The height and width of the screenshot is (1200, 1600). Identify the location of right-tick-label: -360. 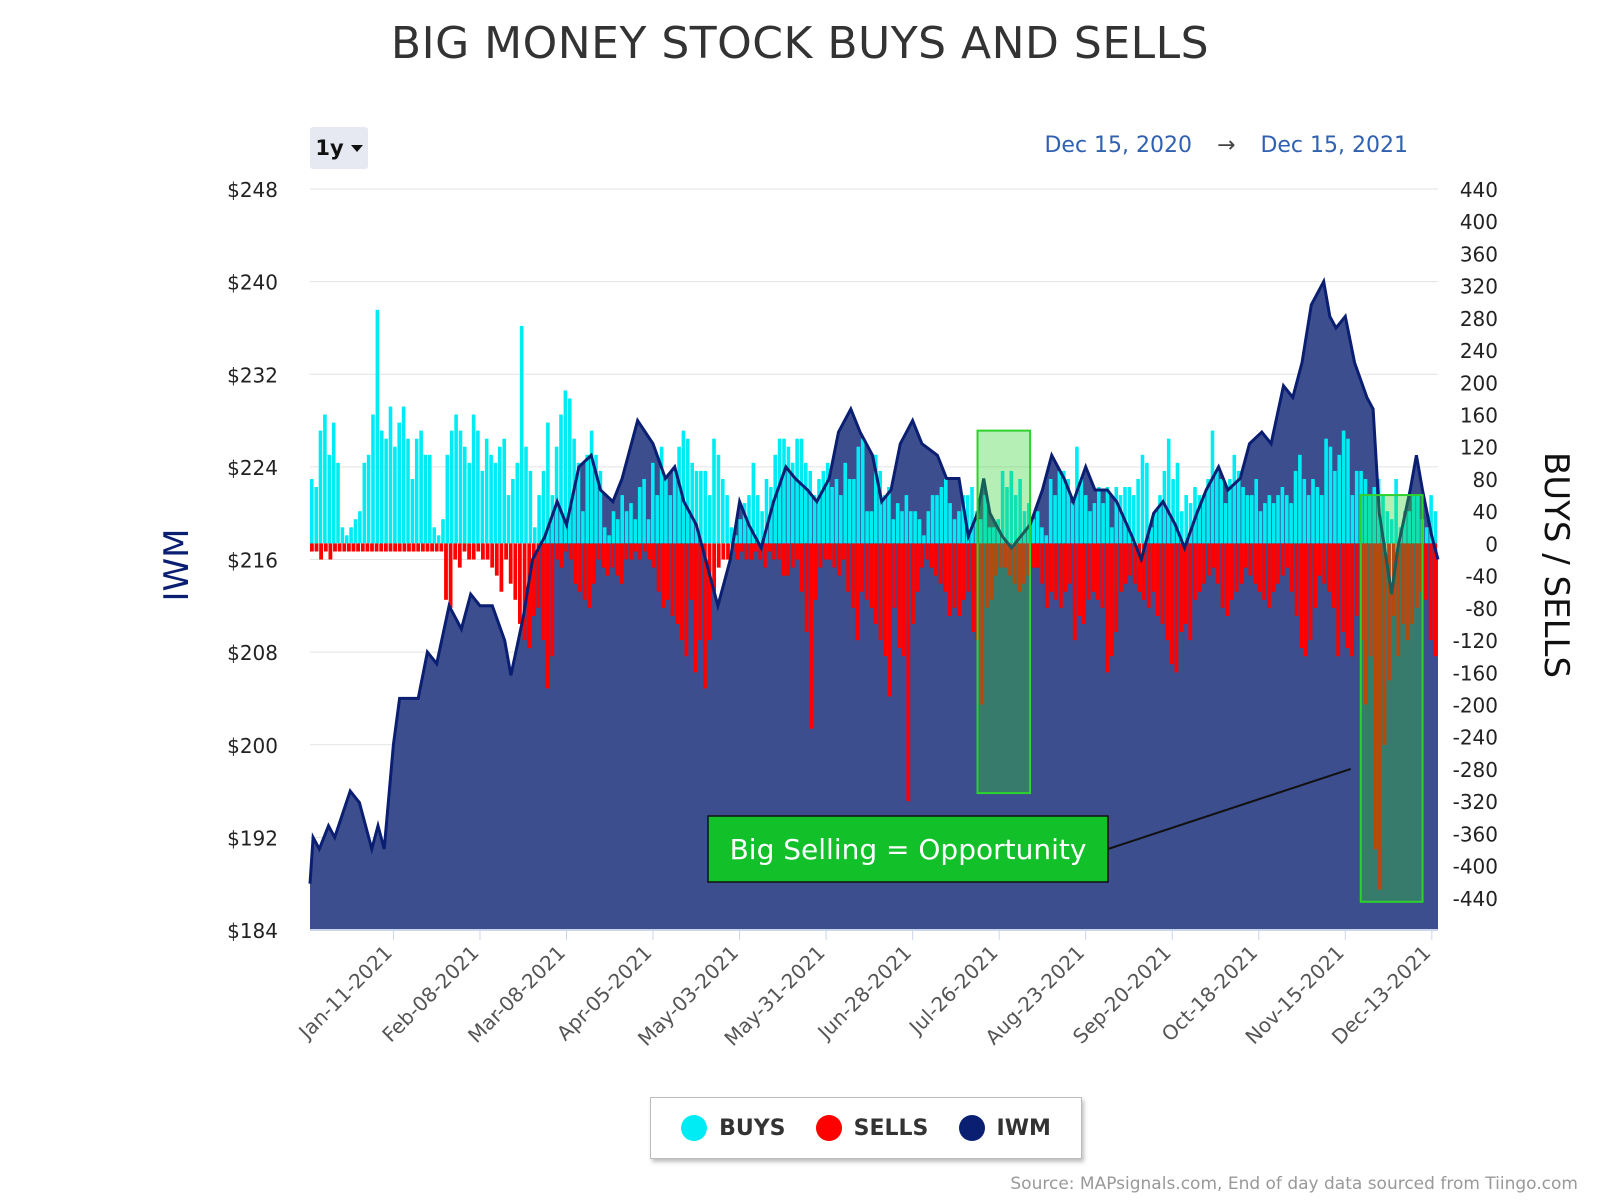
(1475, 834).